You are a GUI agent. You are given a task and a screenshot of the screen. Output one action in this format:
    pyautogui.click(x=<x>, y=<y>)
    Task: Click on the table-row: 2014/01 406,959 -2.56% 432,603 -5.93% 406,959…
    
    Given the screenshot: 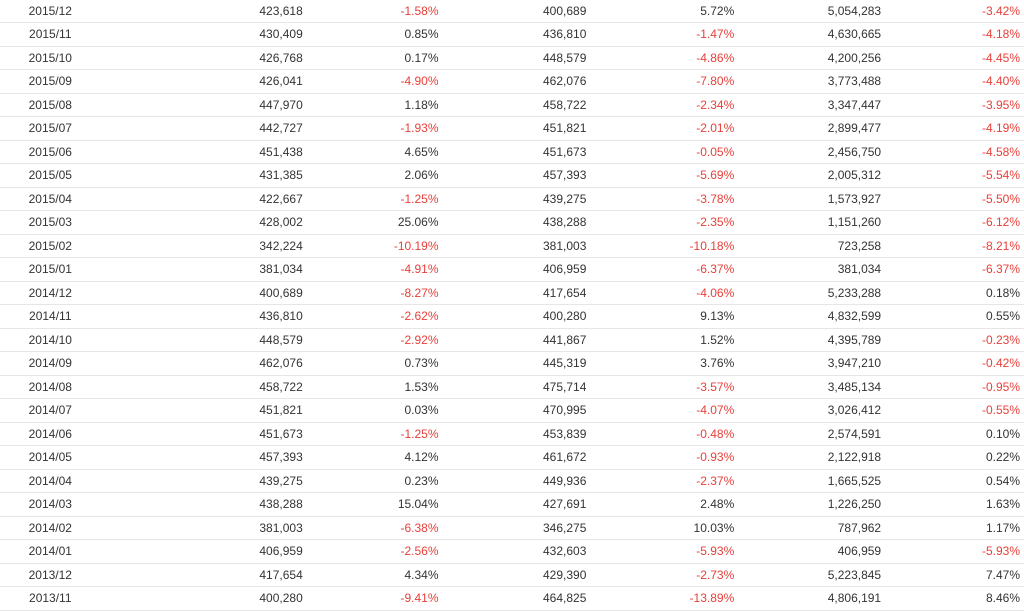 What is the action you would take?
    pyautogui.click(x=512, y=551)
    